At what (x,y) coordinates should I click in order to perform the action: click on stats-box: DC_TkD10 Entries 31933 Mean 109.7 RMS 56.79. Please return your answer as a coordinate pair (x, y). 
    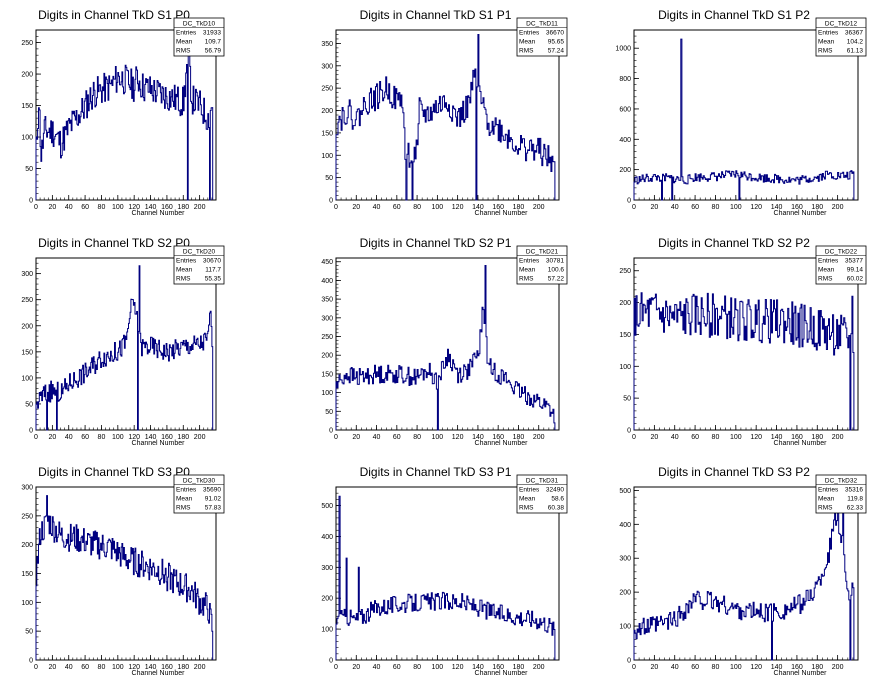
    Looking at the image, I should click on (199, 37).